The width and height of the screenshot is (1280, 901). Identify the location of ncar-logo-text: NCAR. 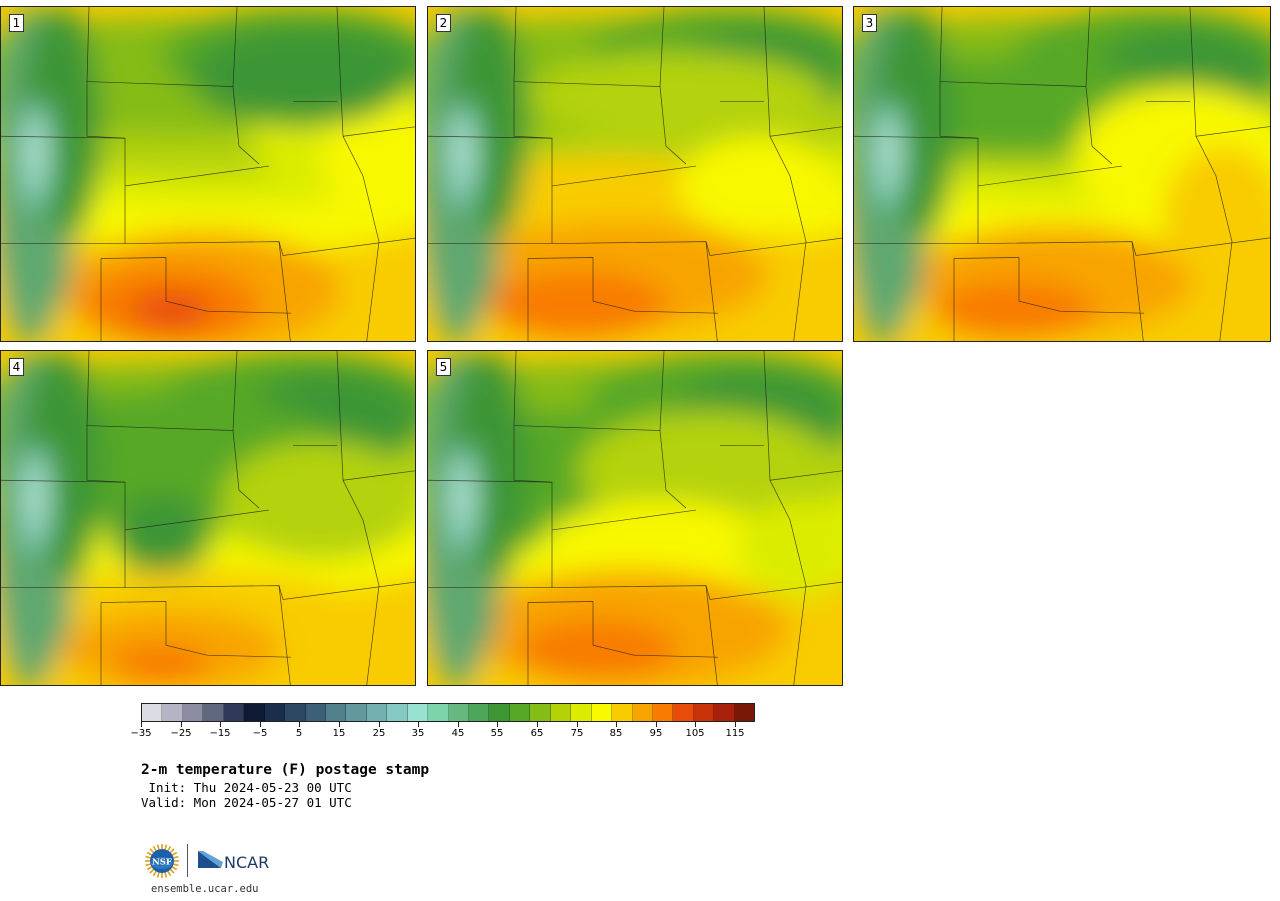
(246, 862).